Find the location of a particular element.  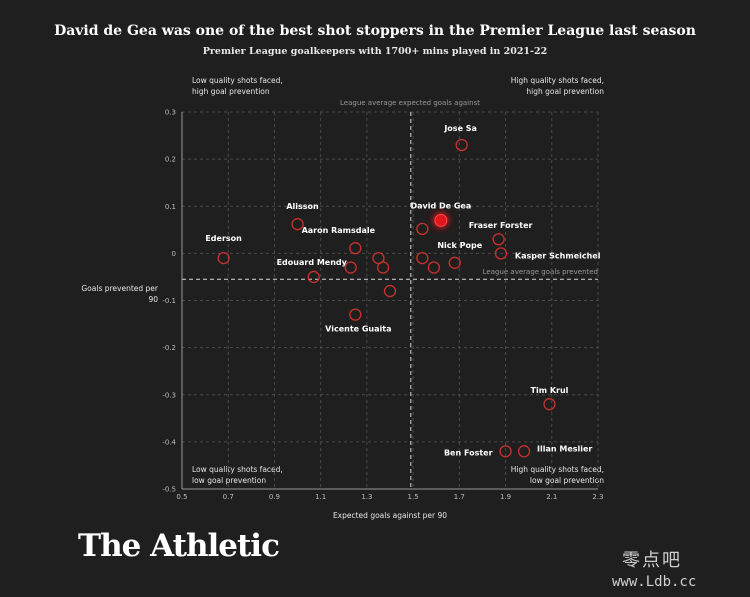

y-tick-label: -0.2 is located at coordinates (169, 348).